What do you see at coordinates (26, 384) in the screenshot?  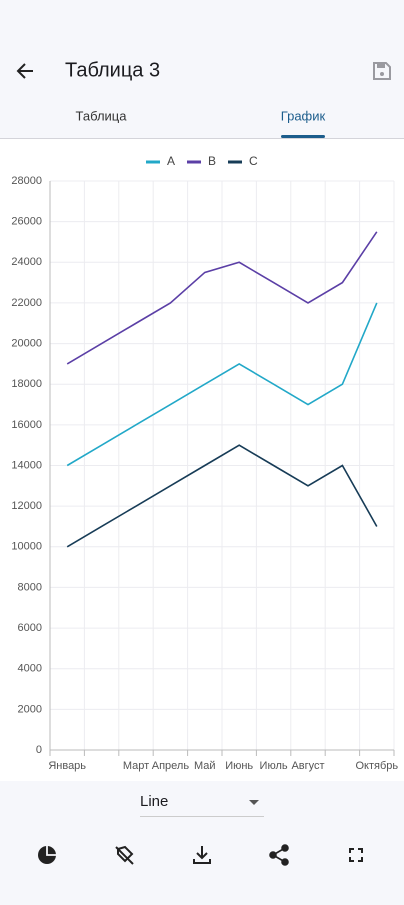 I see `y-tick-label: 18000` at bounding box center [26, 384].